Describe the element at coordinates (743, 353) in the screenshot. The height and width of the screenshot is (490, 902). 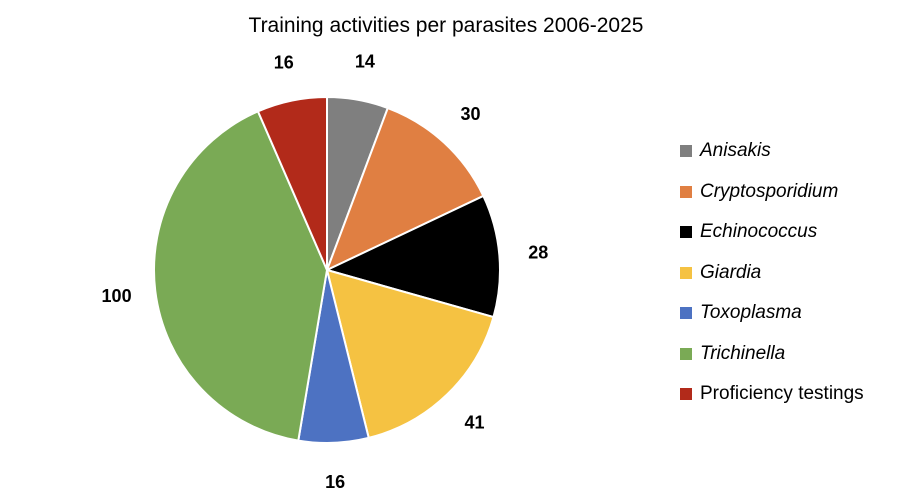
I see `legend-label: Trichinella` at that location.